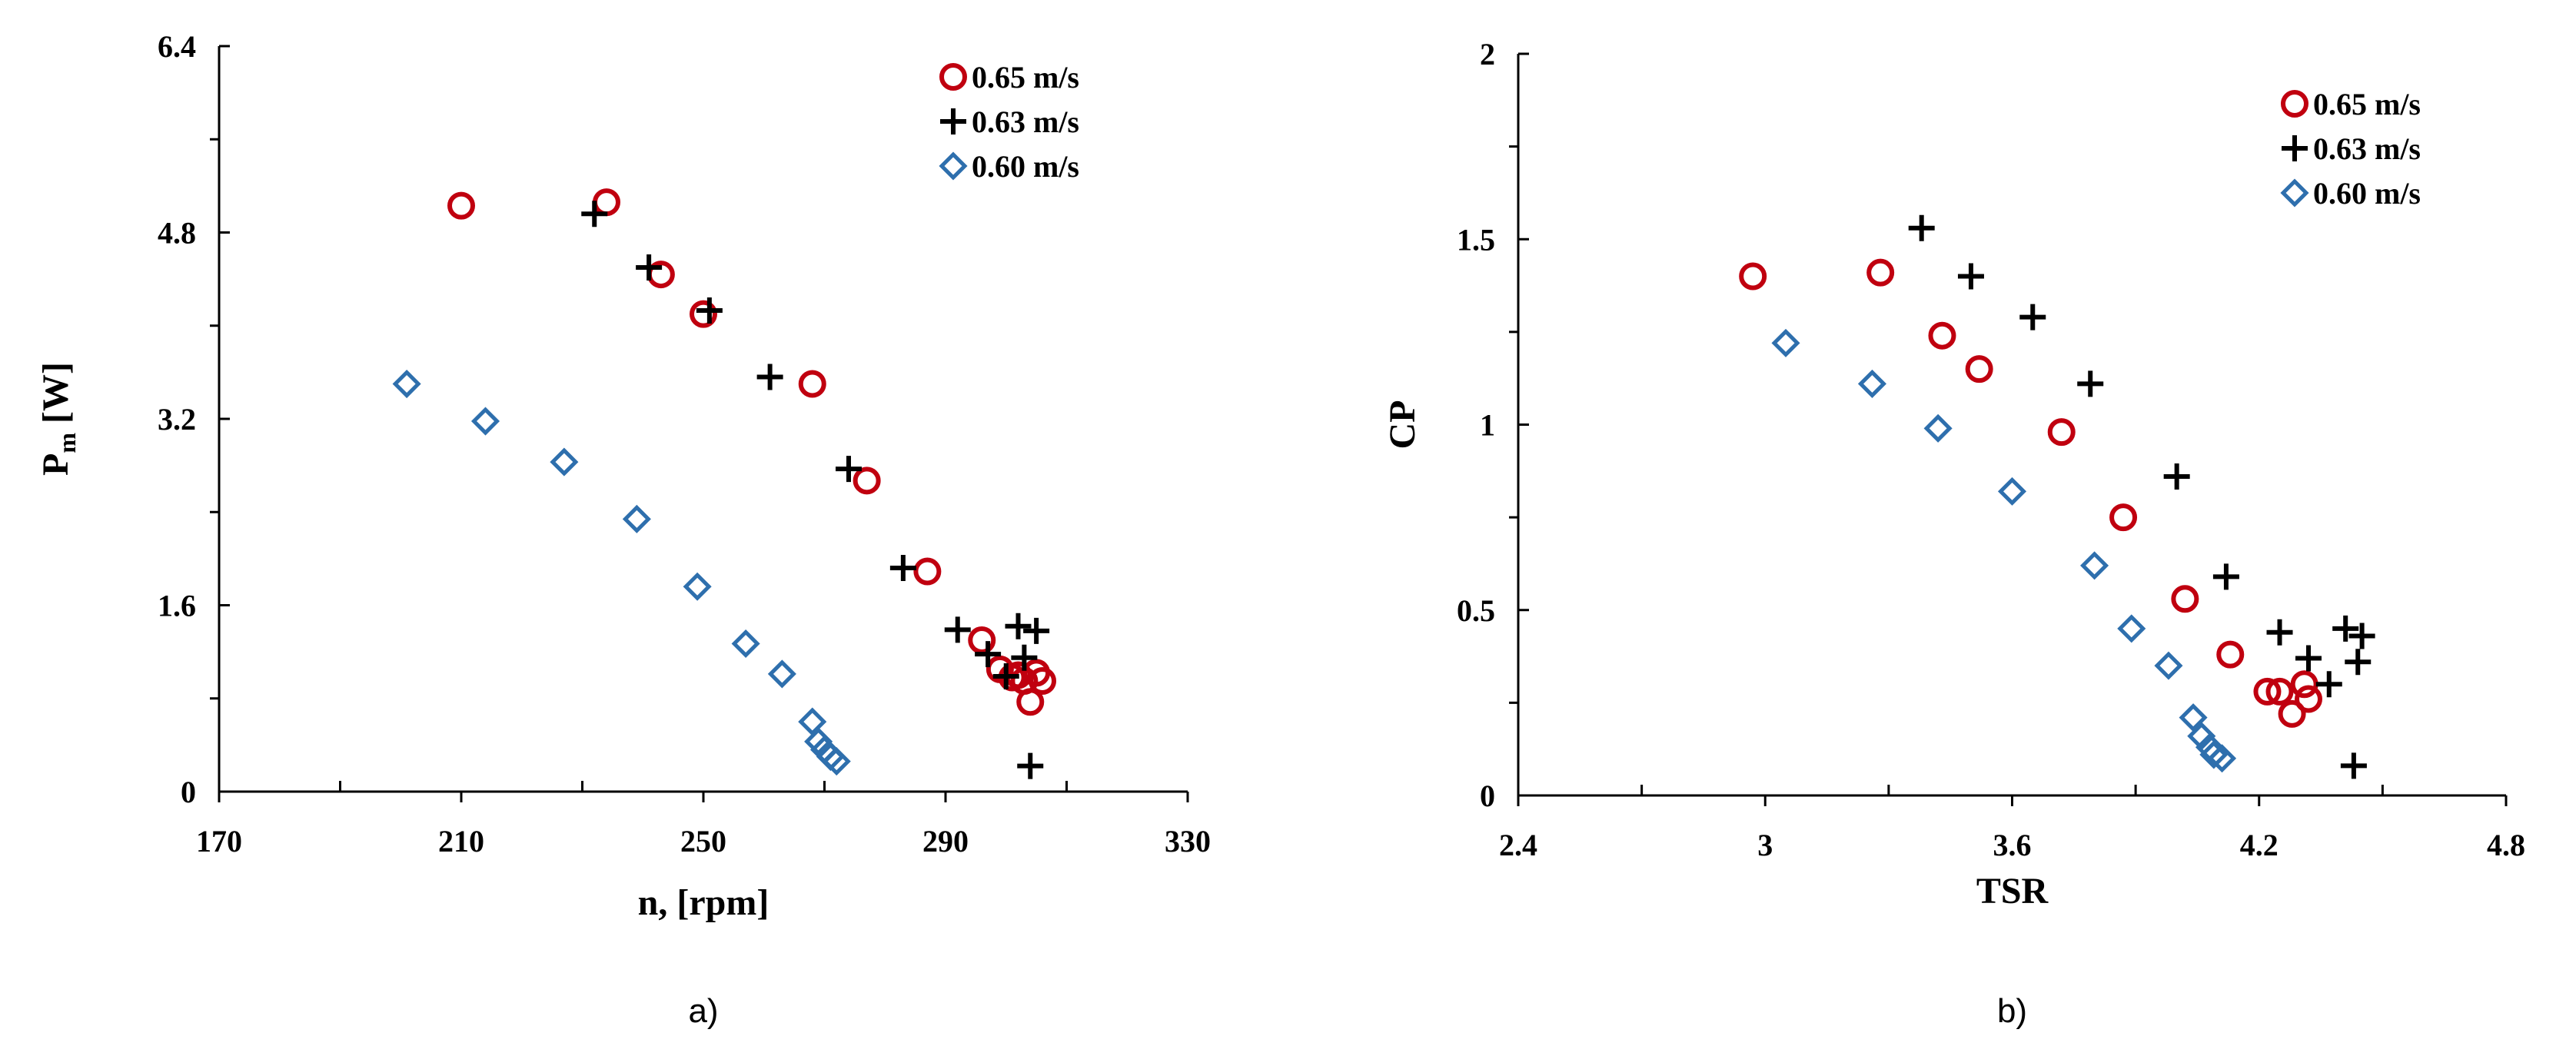 This screenshot has width=2576, height=1056. I want to click on legend-label: 0.65 m/s, so click(2367, 104).